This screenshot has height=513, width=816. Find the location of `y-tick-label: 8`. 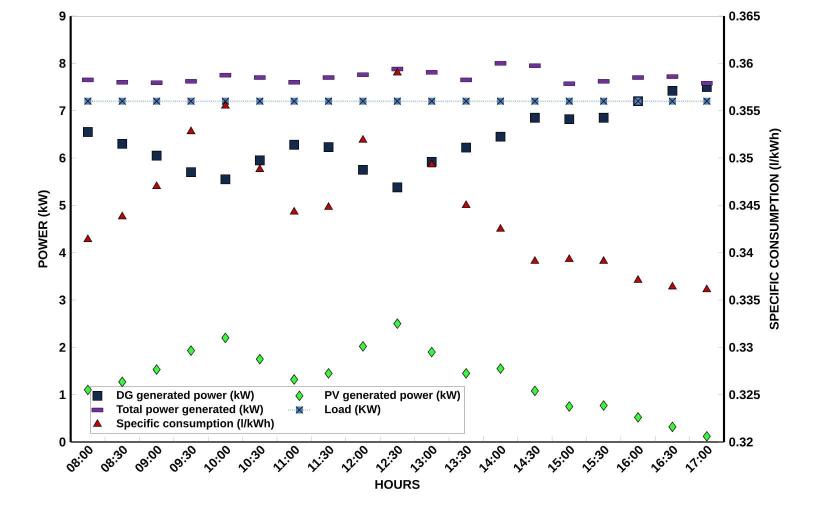

y-tick-label: 8 is located at coordinates (62, 63).